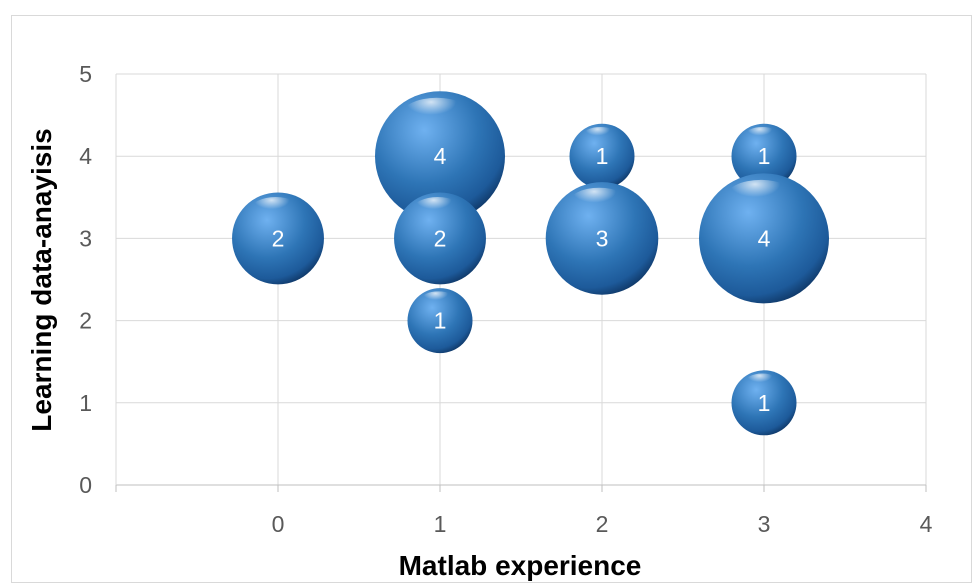 The width and height of the screenshot is (974, 585). What do you see at coordinates (602, 524) in the screenshot?
I see `x-tick-label: 2` at bounding box center [602, 524].